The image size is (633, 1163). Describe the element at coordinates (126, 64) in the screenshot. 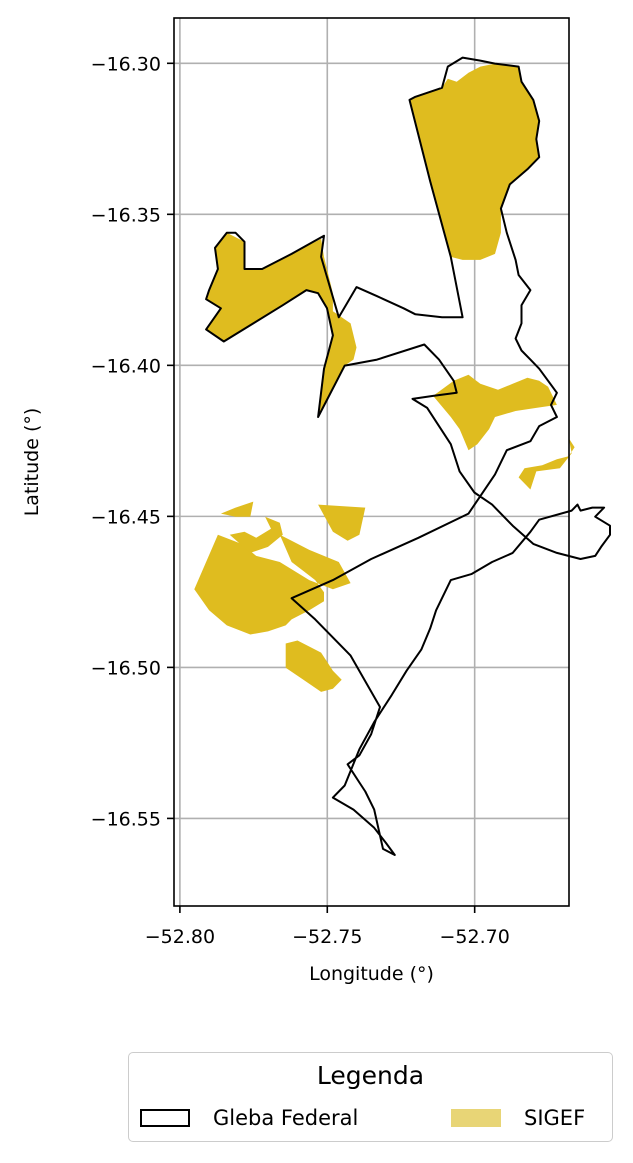

I see `y-tick-label: −16.30` at that location.